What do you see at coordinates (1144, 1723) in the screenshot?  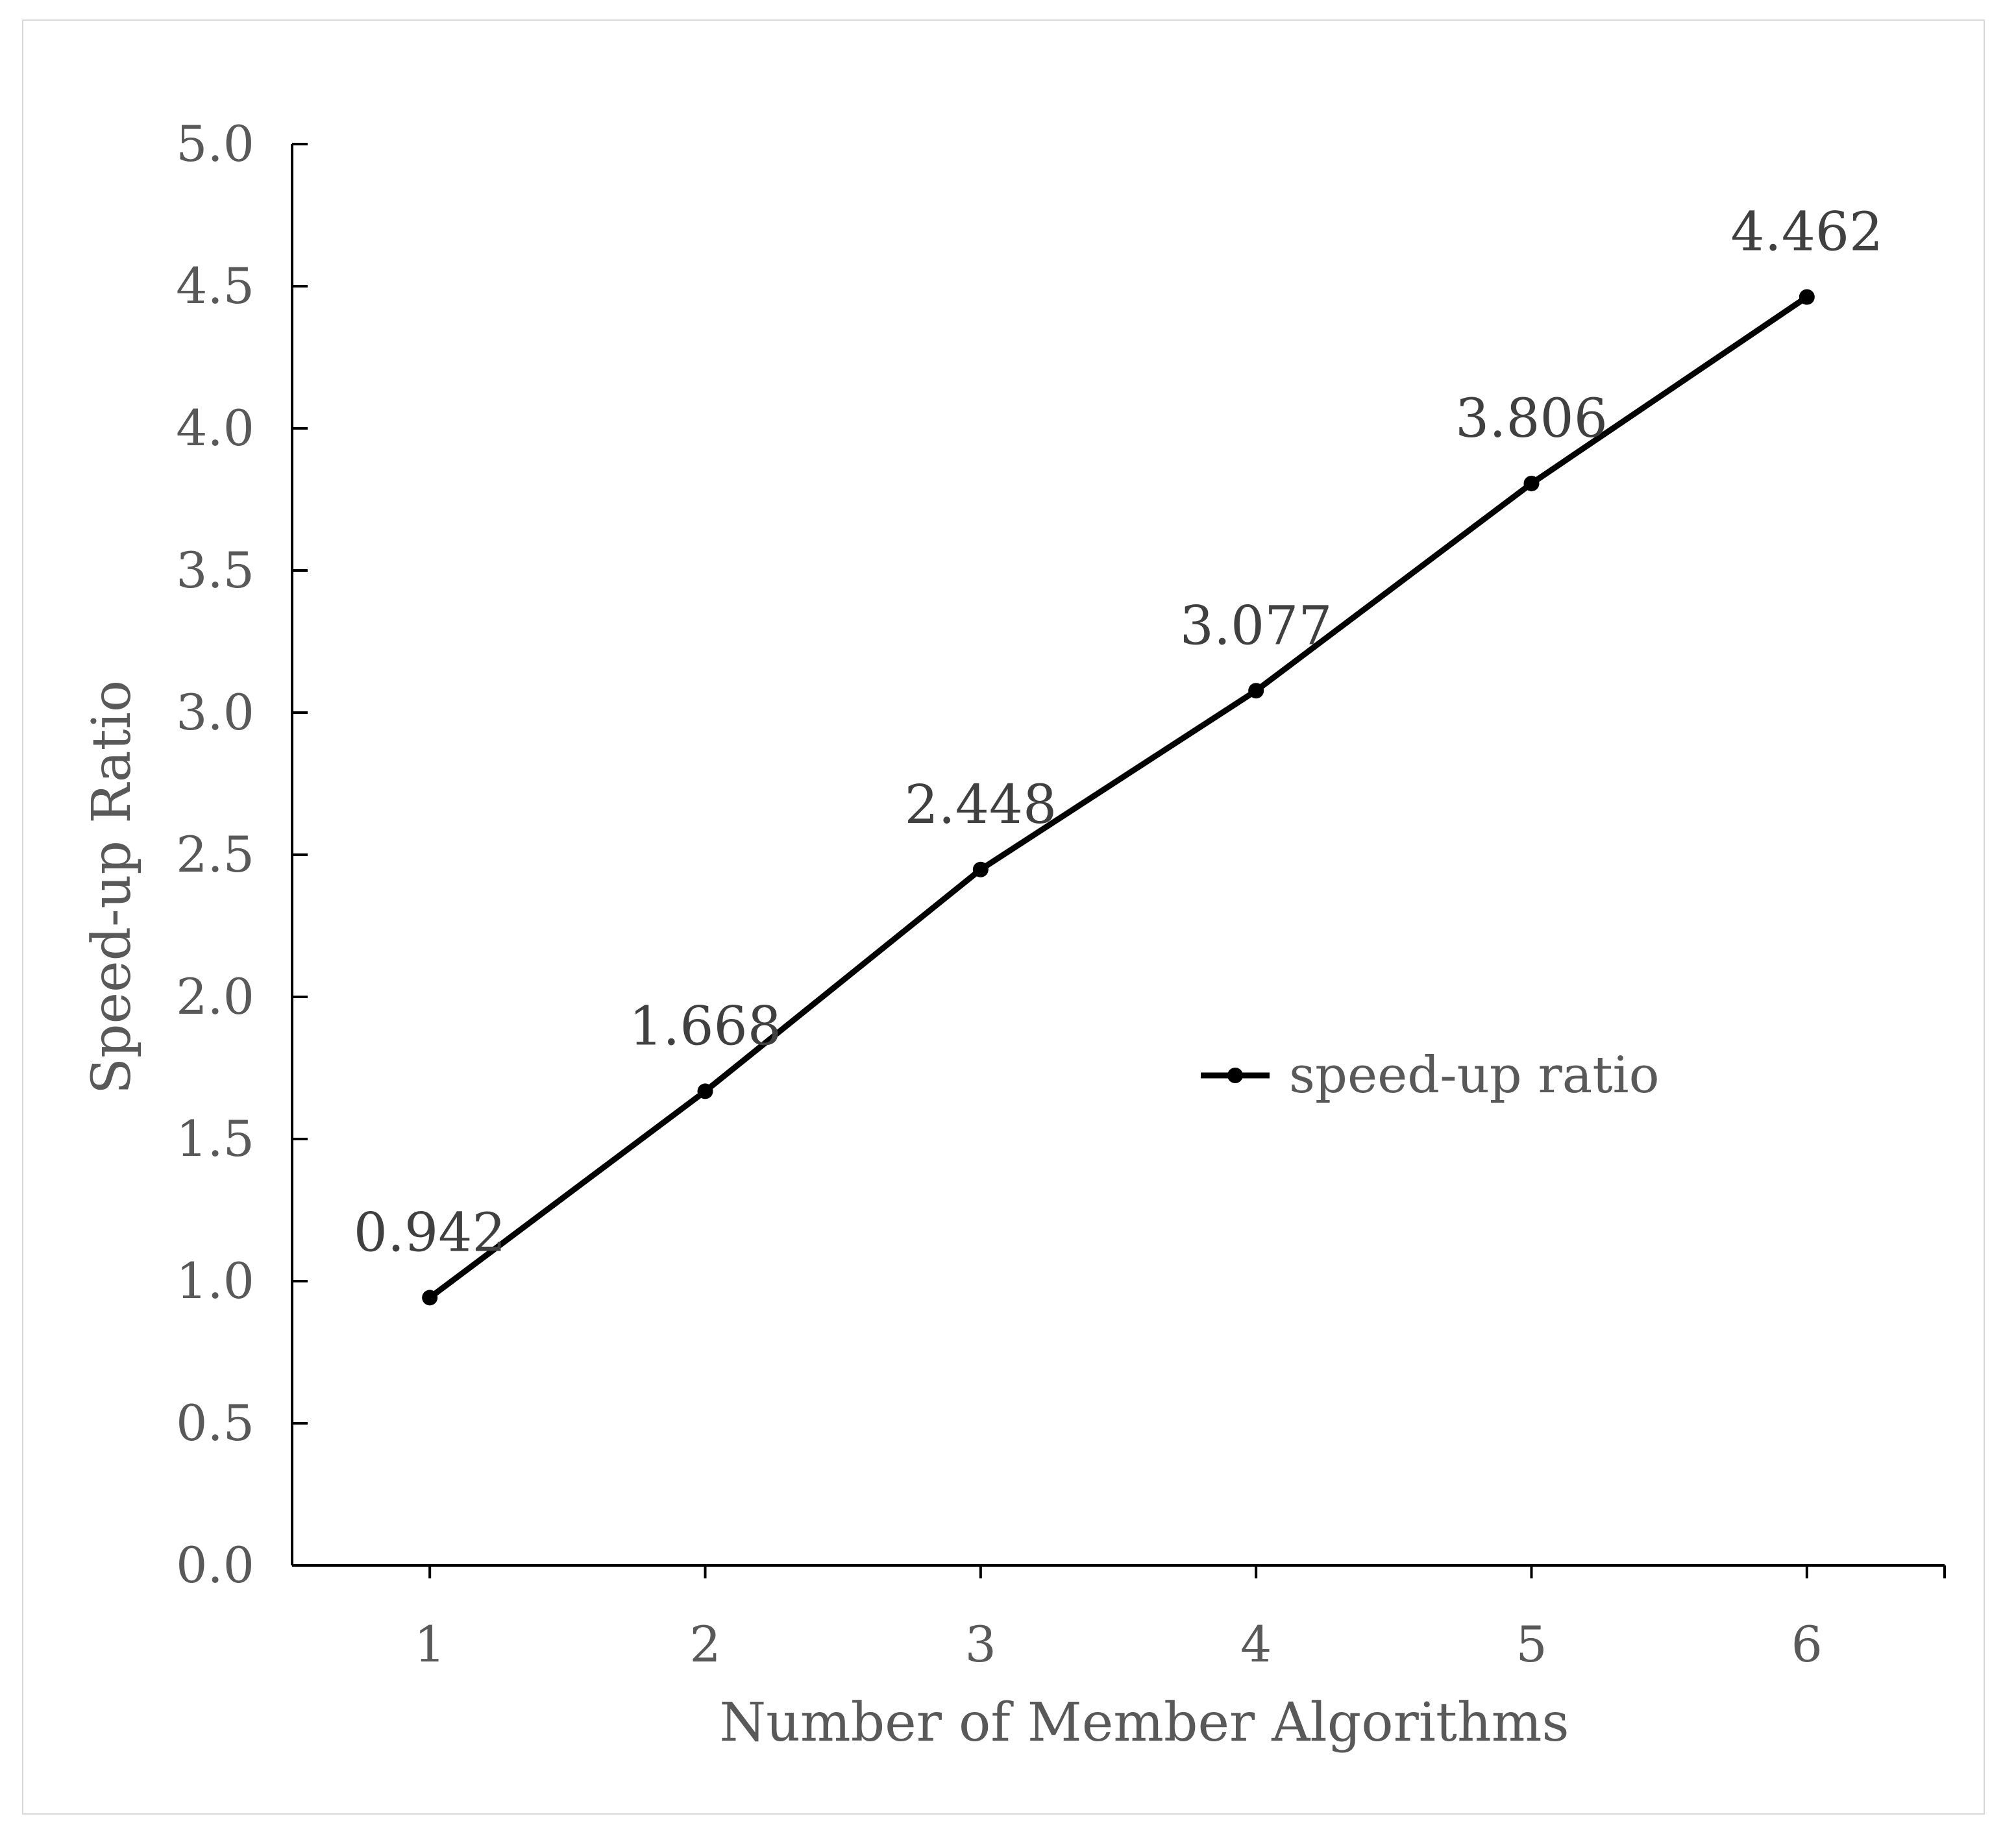 I see `x-axis-title: Number of Member Algorithms` at bounding box center [1144, 1723].